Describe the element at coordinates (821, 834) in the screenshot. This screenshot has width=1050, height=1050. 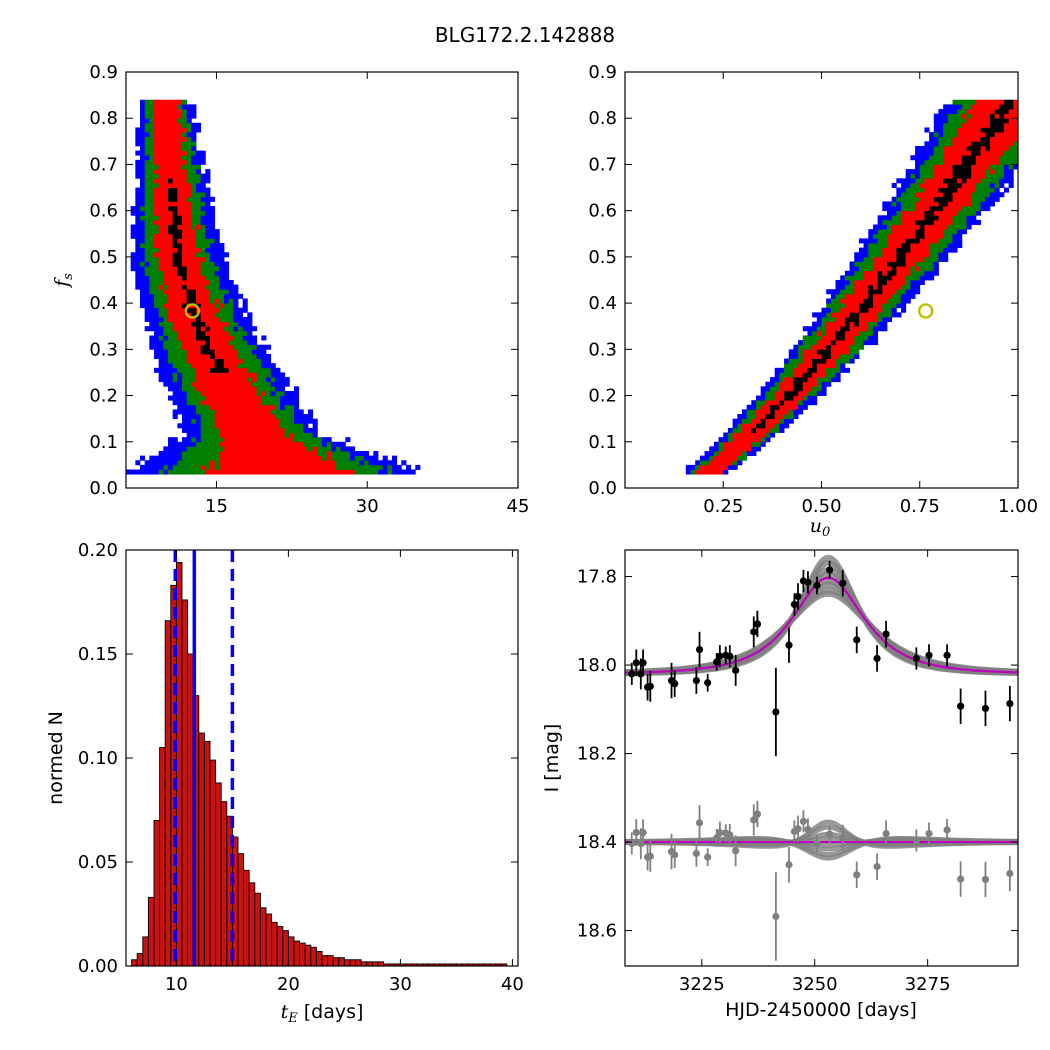
I see `residual-envelope-curve` at that location.